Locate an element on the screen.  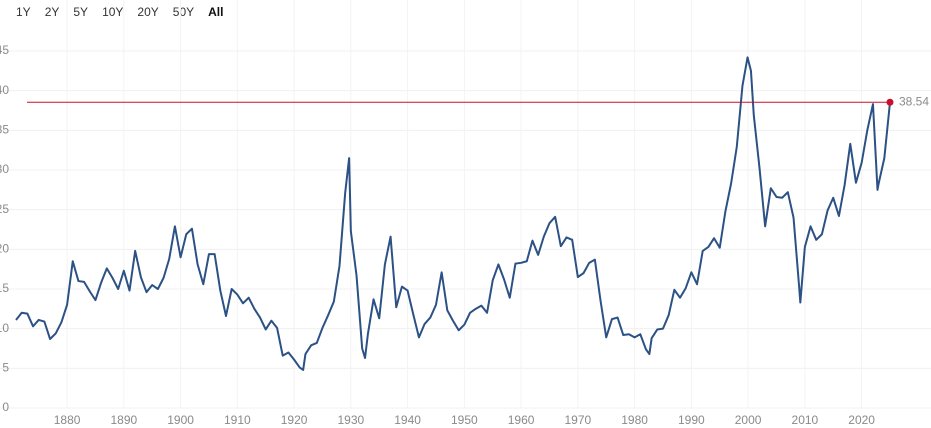
x-tick-label: 1900 is located at coordinates (180, 420).